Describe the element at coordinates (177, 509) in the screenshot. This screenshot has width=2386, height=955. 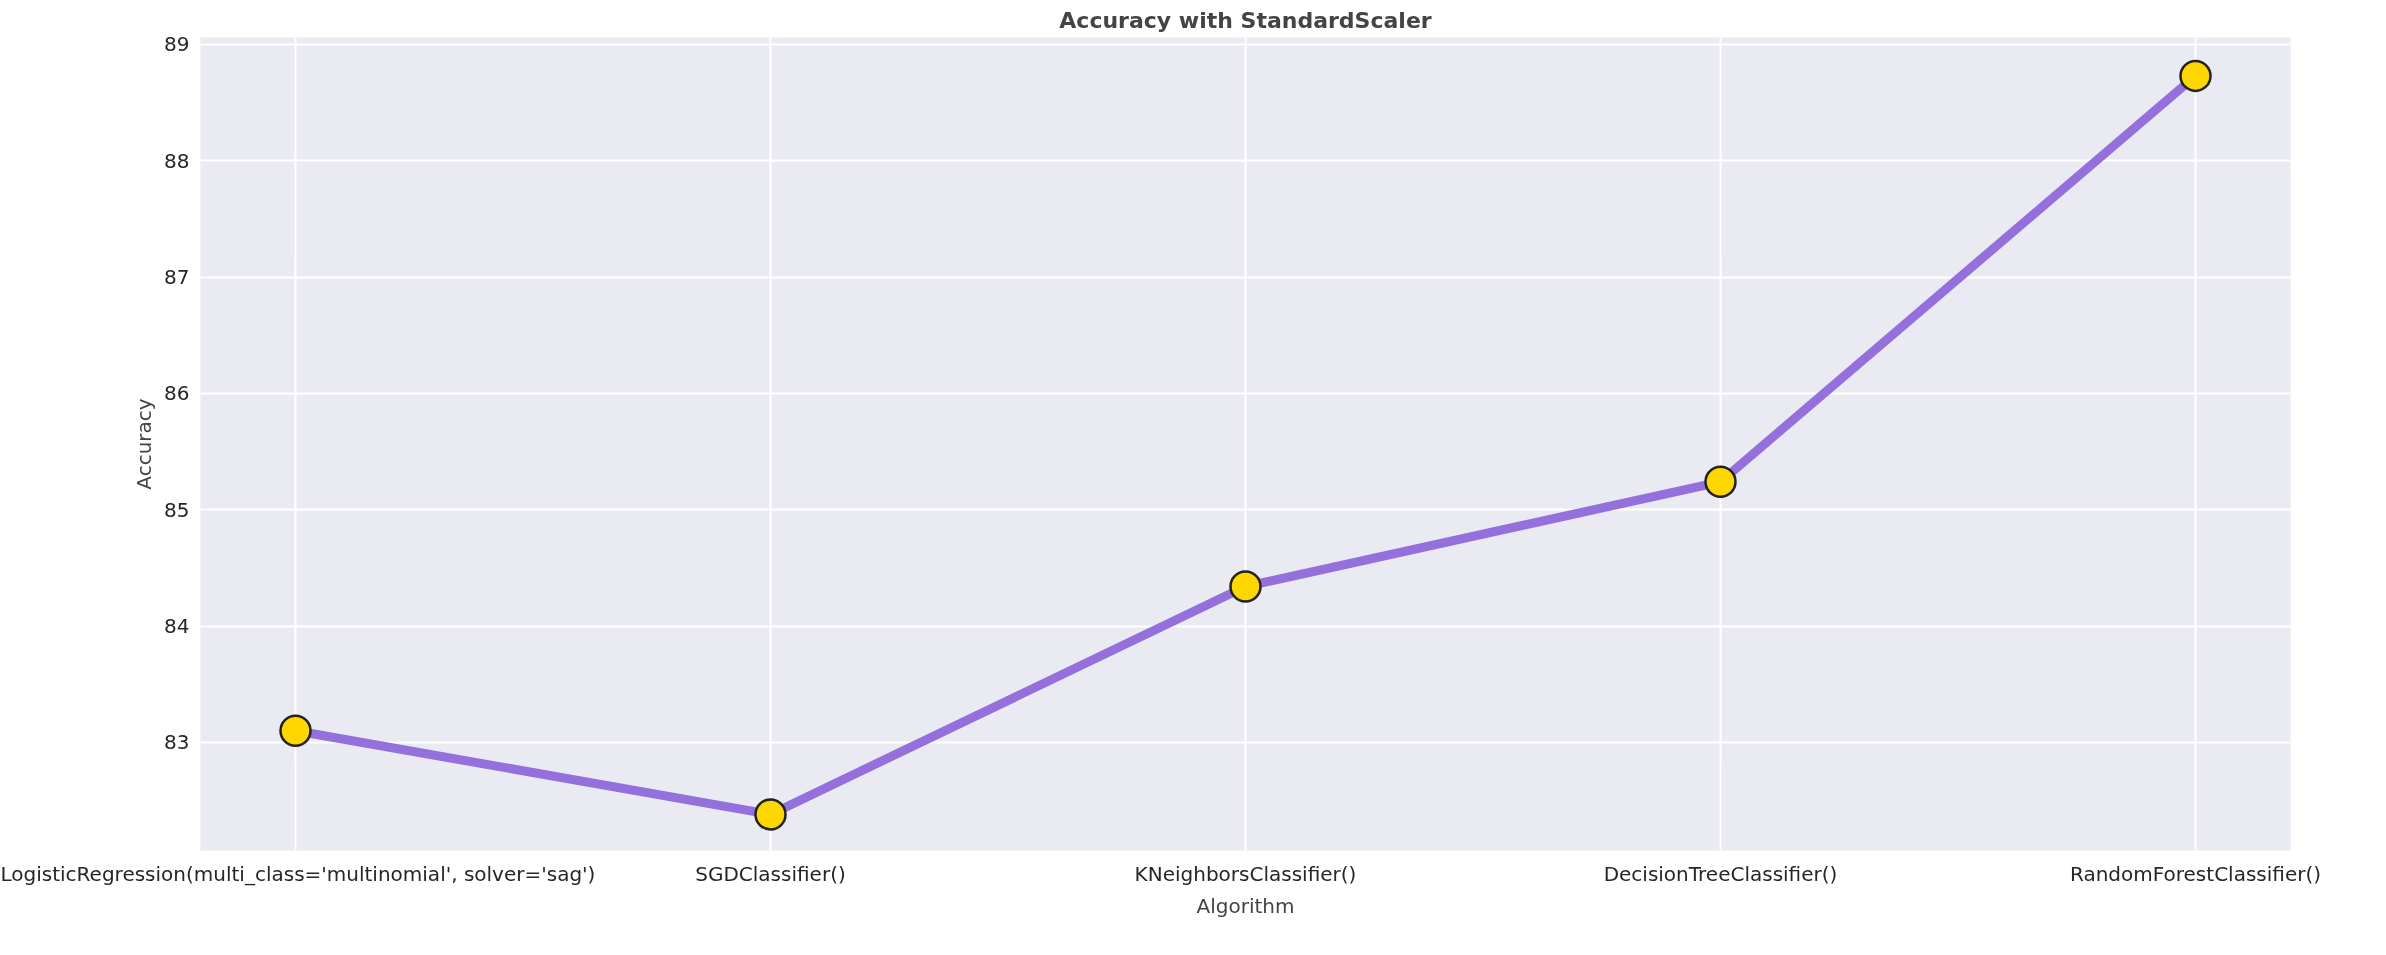
I see `y-tick-label: 85` at that location.